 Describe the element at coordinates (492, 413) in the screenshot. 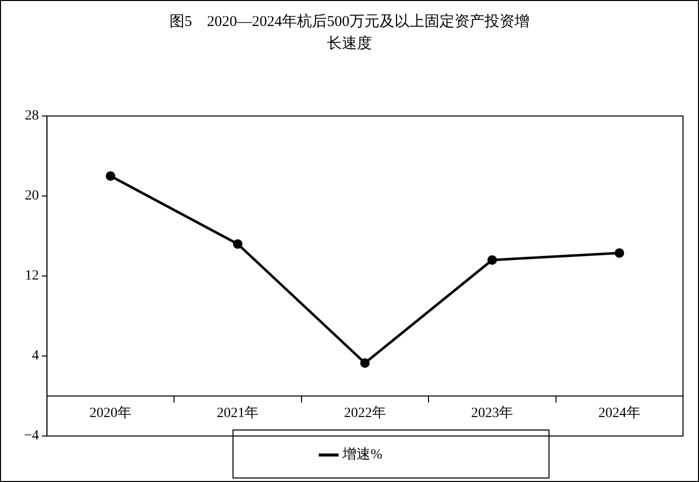

I see `x-tick-label: 2023年` at that location.